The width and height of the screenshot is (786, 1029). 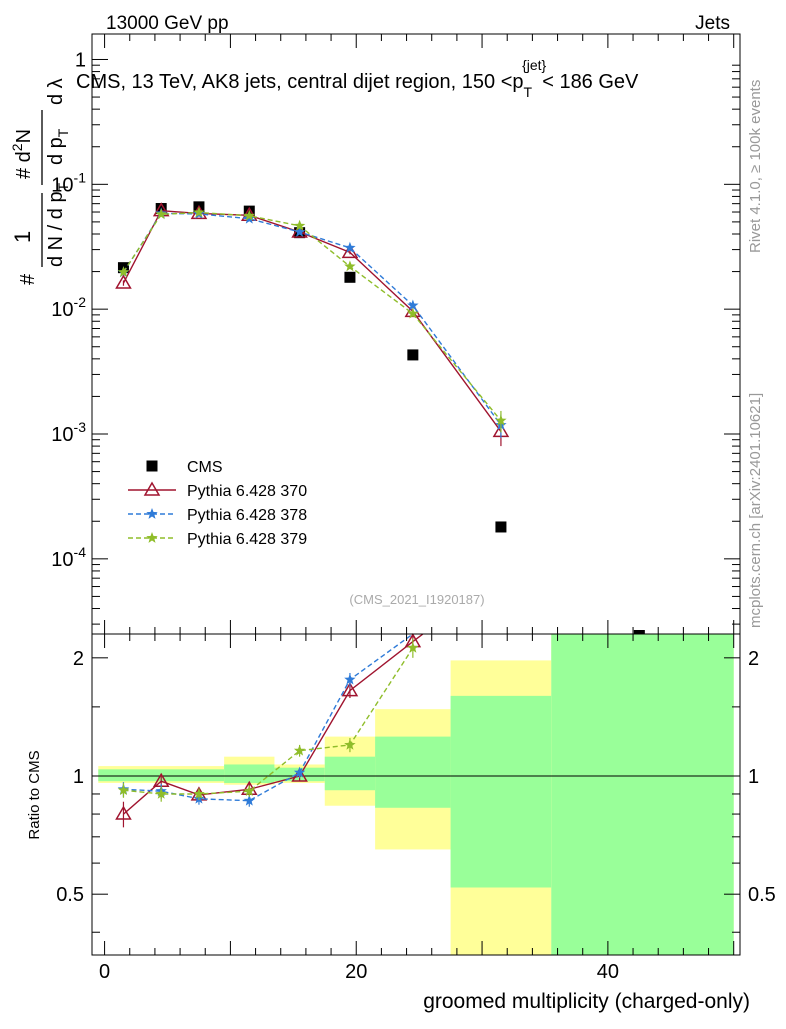 What do you see at coordinates (753, 659) in the screenshot?
I see `ratio-ytick-label-right-0: 2` at bounding box center [753, 659].